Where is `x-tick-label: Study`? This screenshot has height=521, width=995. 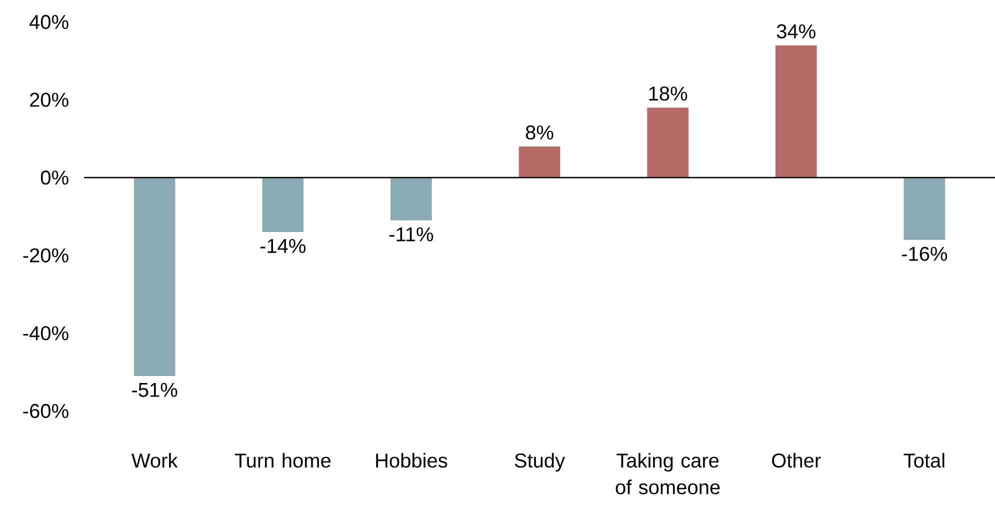
x-tick-label: Study is located at coordinates (540, 462).